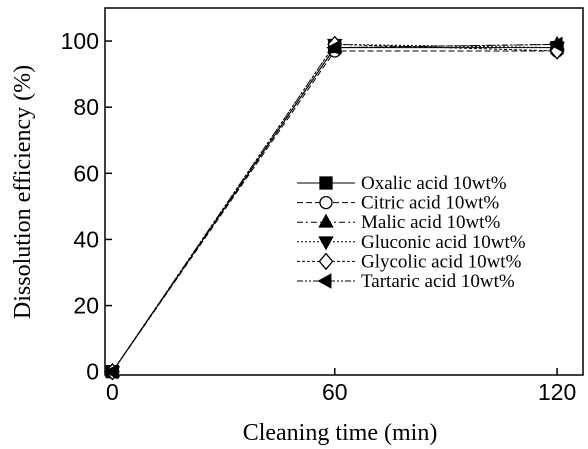 The height and width of the screenshot is (449, 588). What do you see at coordinates (430, 222) in the screenshot?
I see `legend-label: Malic acid 10wt%` at bounding box center [430, 222].